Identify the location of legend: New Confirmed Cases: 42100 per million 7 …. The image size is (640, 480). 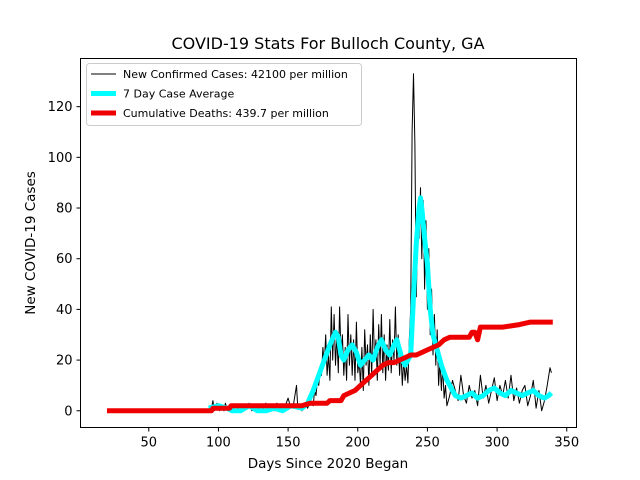
(224, 94).